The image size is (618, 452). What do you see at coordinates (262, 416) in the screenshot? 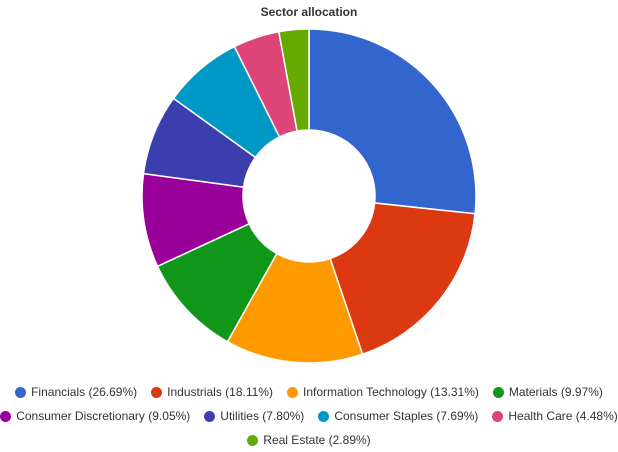
I see `legend-label: Utilities (7.80%)` at bounding box center [262, 416].